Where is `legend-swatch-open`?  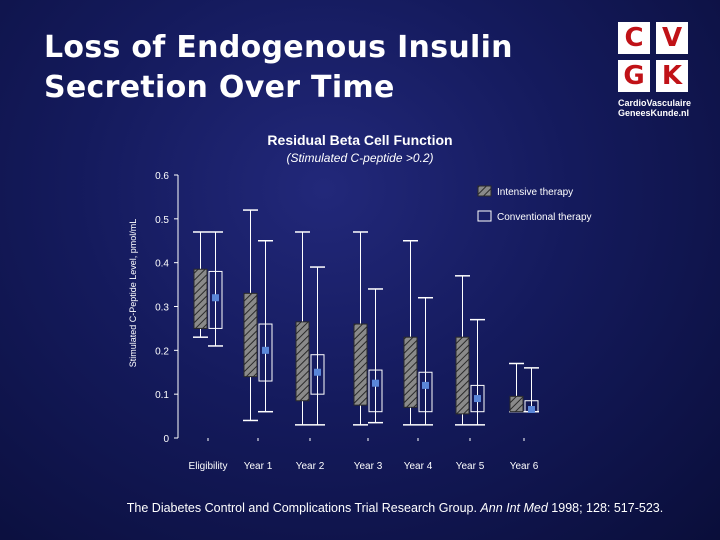 legend-swatch-open is located at coordinates (484, 216).